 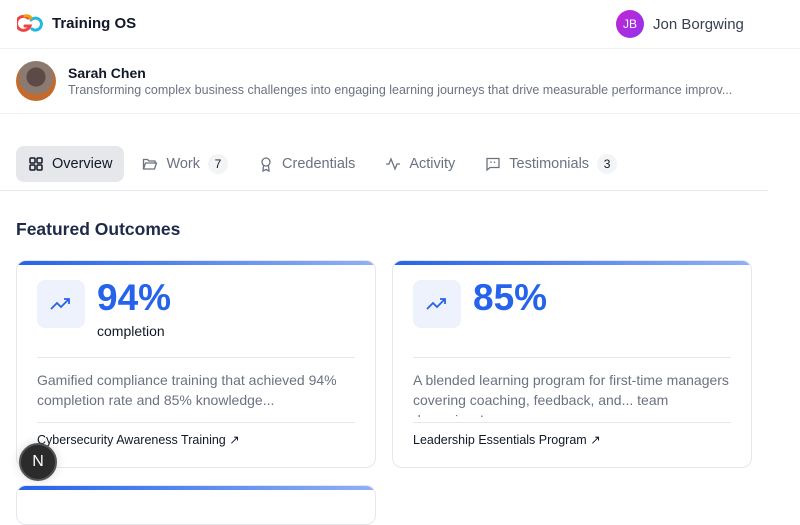 What do you see at coordinates (94, 23) in the screenshot?
I see `app-title: Training OS` at bounding box center [94, 23].